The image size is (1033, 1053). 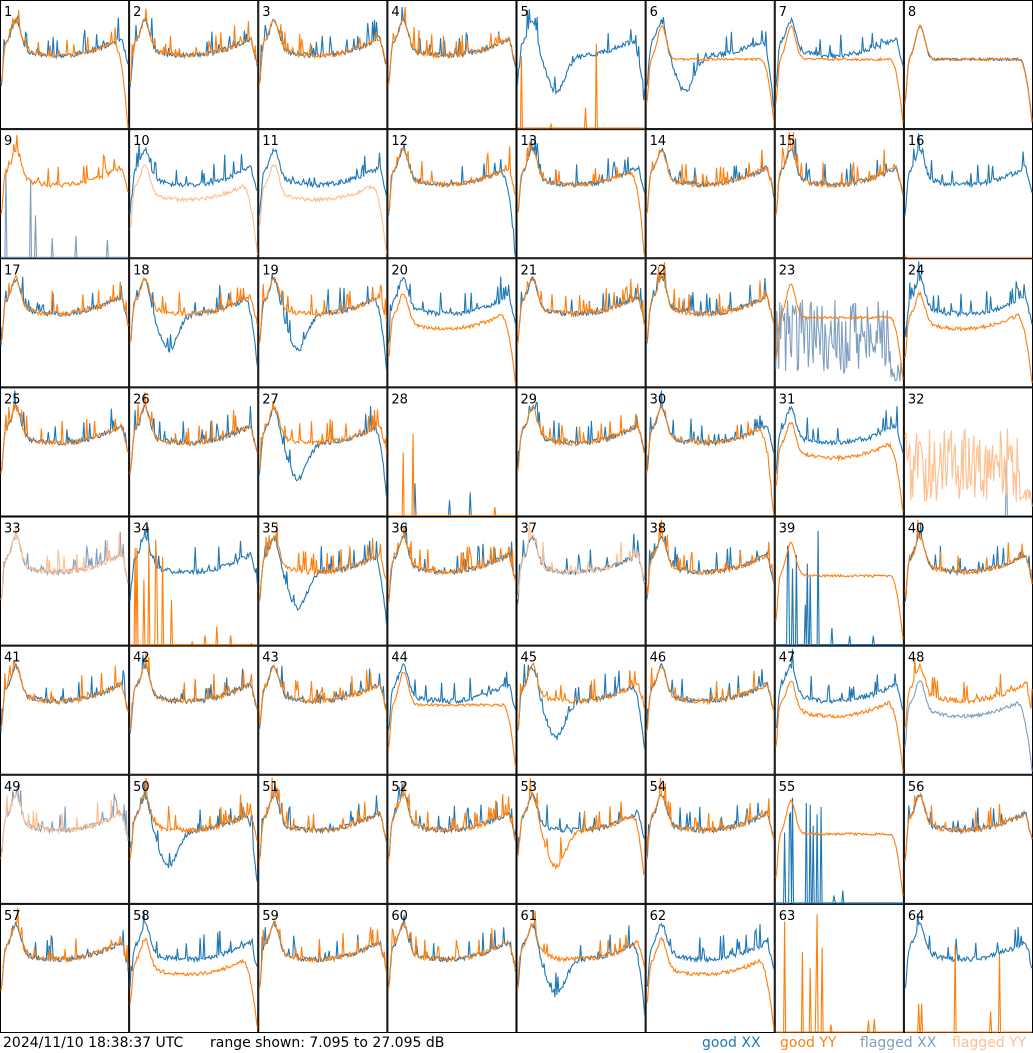 What do you see at coordinates (452, 452) in the screenshot?
I see `spectrum-tile-28: 28` at bounding box center [452, 452].